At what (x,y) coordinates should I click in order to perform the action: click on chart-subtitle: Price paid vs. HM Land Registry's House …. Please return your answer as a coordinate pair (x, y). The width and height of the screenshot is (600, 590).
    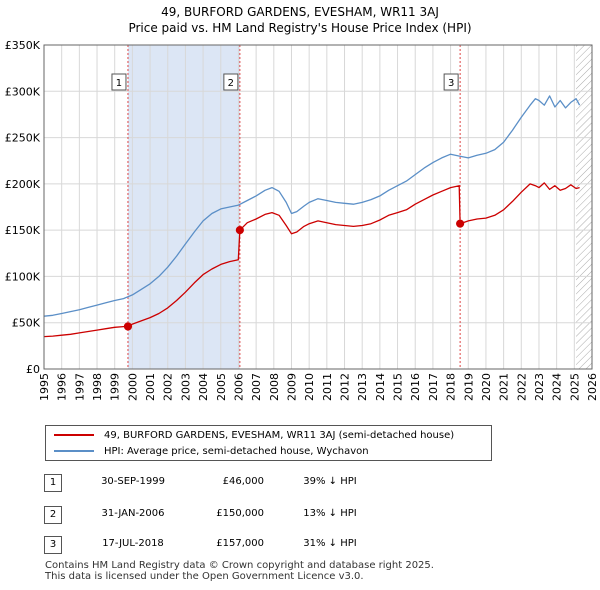
    Looking at the image, I should click on (300, 28).